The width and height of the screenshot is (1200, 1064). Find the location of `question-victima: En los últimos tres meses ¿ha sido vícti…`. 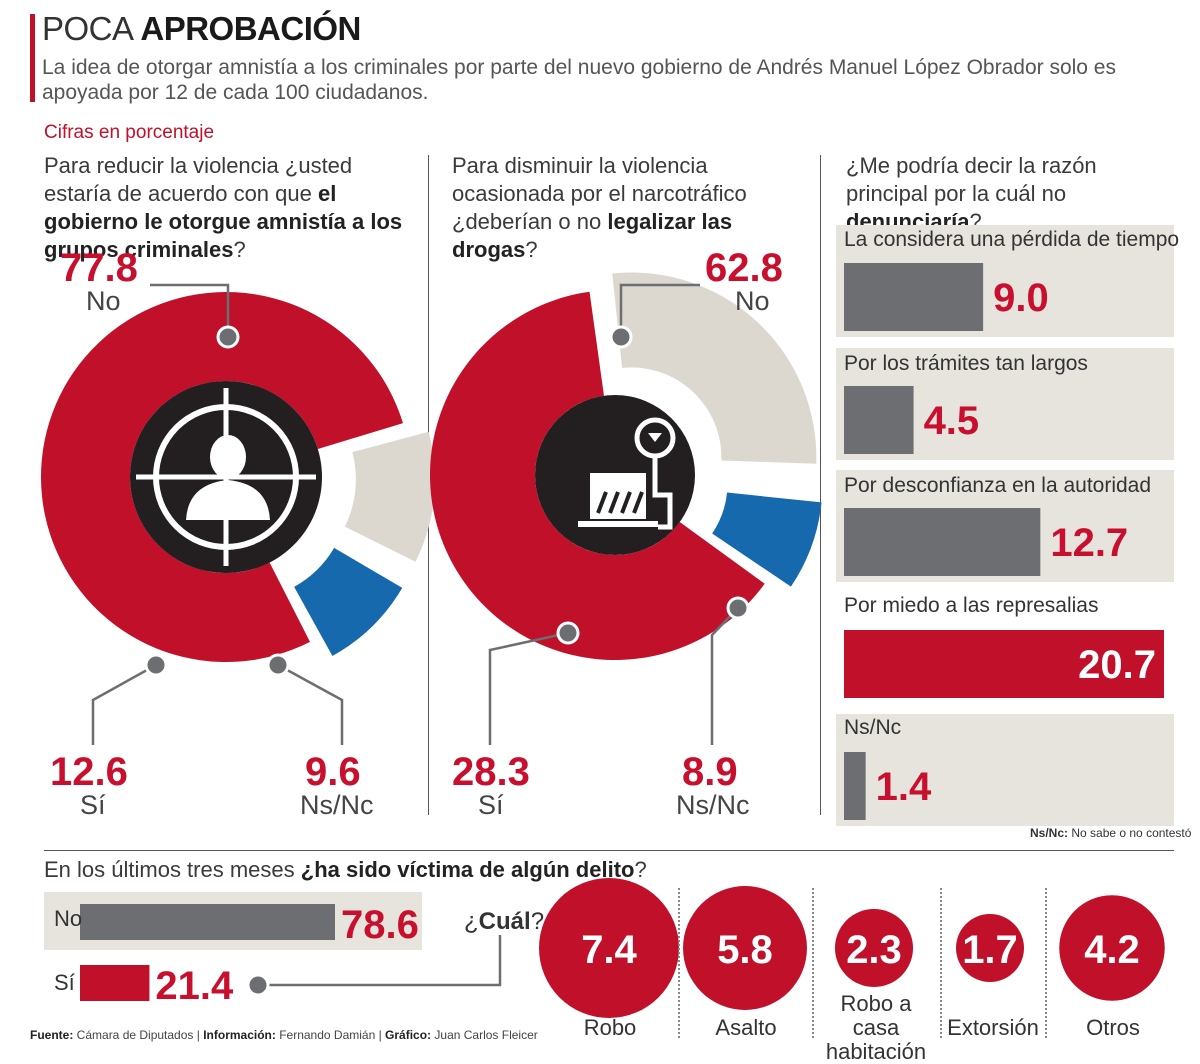

question-victima: En los últimos tres meses ¿ha sido vícti… is located at coordinates (345, 869).